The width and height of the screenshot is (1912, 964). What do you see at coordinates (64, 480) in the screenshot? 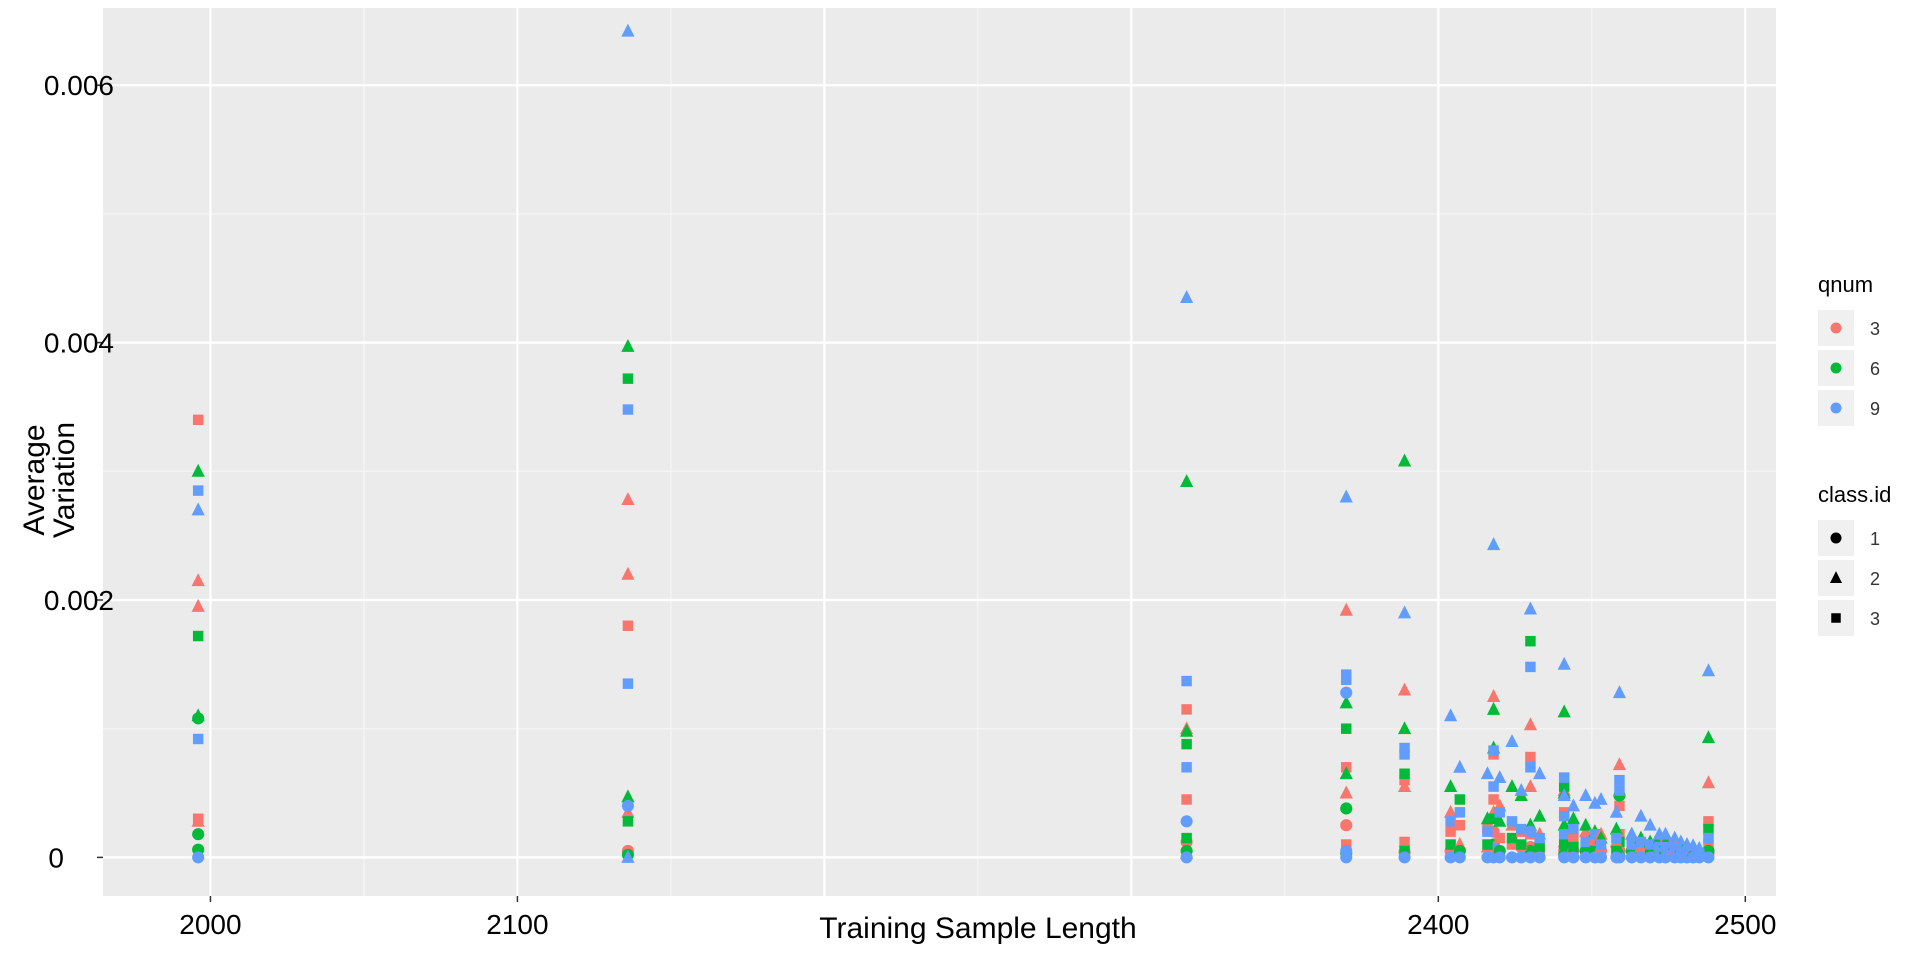
I see `y-axis-title-line: Variation` at bounding box center [64, 480].